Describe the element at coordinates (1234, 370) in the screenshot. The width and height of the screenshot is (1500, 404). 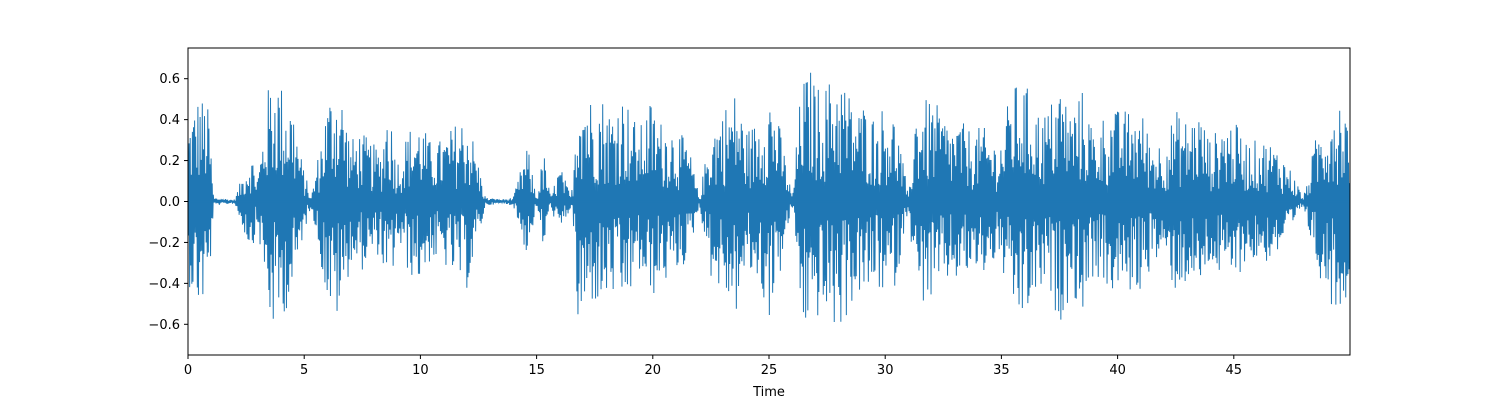
I see `x-tick-label: 45` at that location.